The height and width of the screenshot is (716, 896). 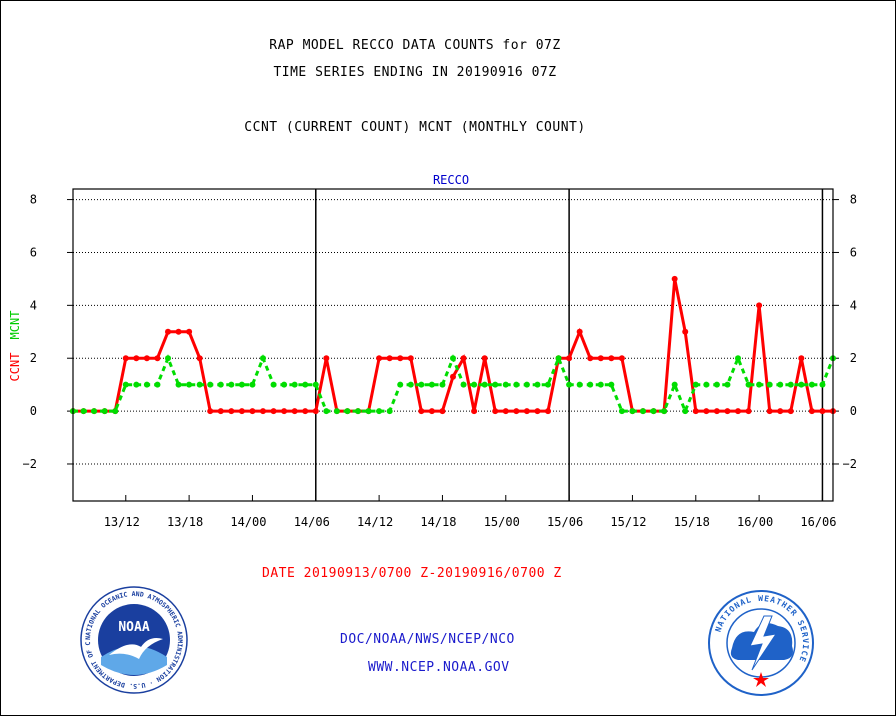 I want to click on nws-logo: NATIONAL WEATHER SERVICE, so click(x=761, y=643).